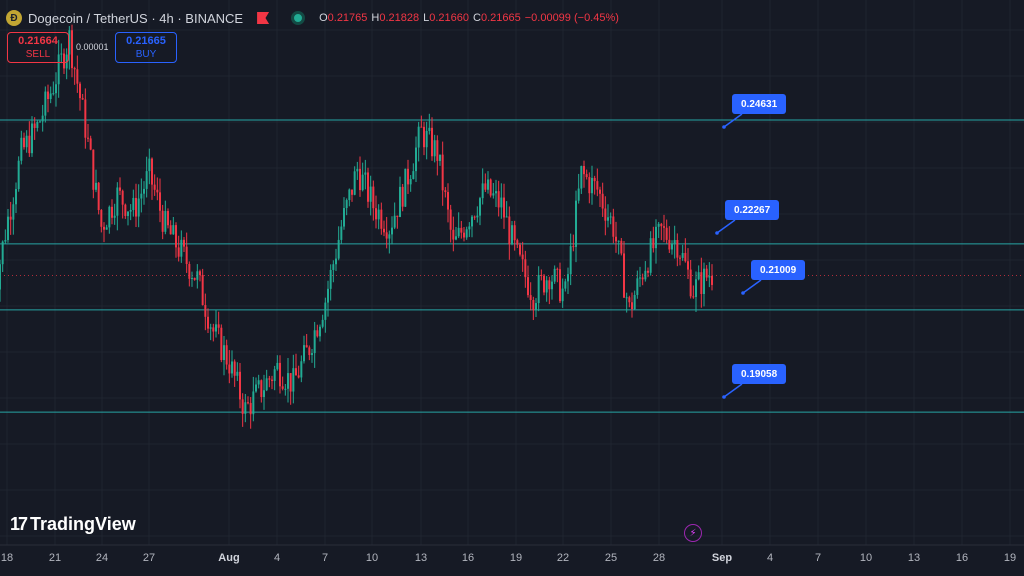 Image resolution: width=1024 pixels, height=576 pixels. Describe the element at coordinates (770, 558) in the screenshot. I see `x-tick-label: 4` at that location.